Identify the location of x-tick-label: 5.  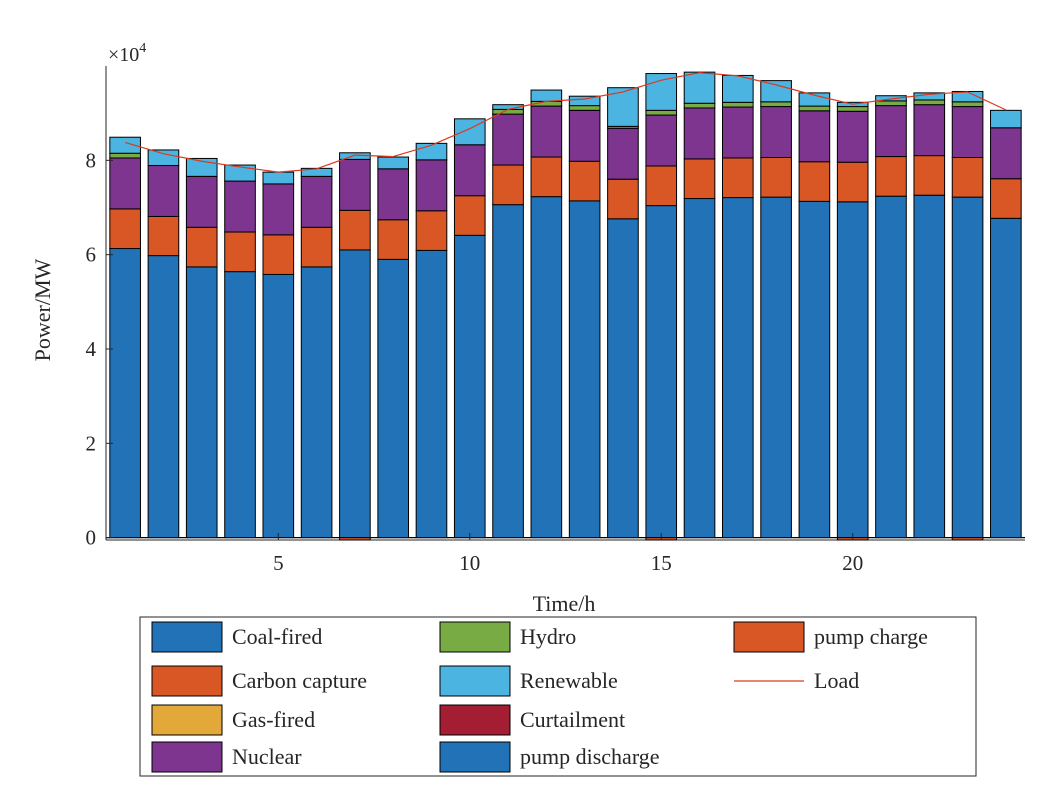
(278, 563).